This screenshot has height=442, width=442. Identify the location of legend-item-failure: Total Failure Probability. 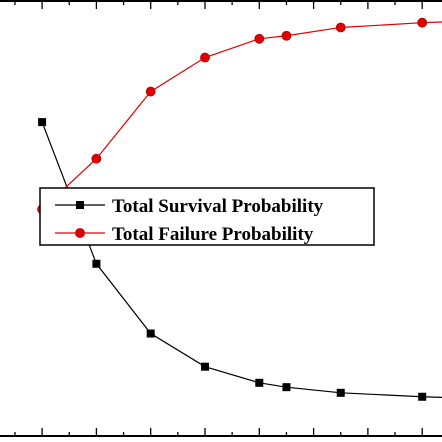
(184, 234).